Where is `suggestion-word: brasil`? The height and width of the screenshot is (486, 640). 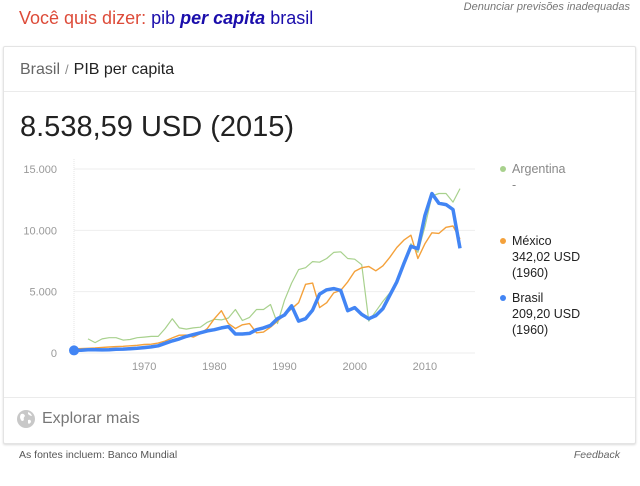
suggestion-word: brasil is located at coordinates (292, 18).